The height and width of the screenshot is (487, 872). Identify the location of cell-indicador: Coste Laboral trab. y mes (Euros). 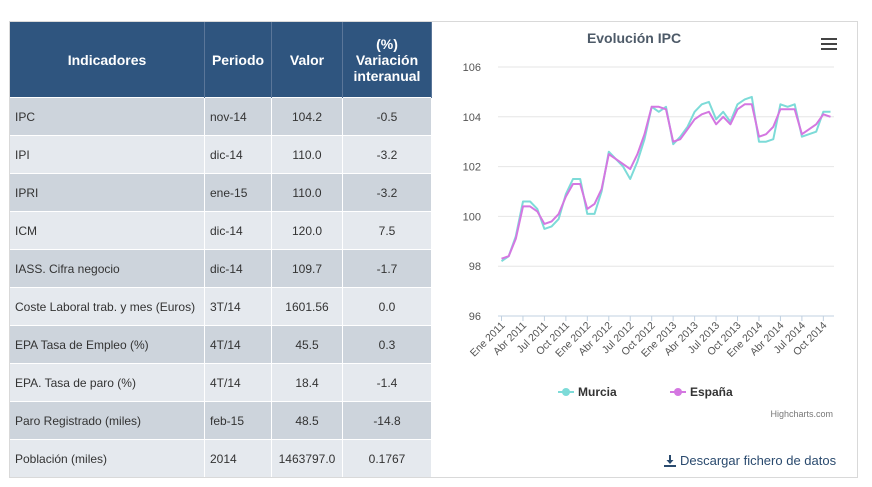
(107, 306).